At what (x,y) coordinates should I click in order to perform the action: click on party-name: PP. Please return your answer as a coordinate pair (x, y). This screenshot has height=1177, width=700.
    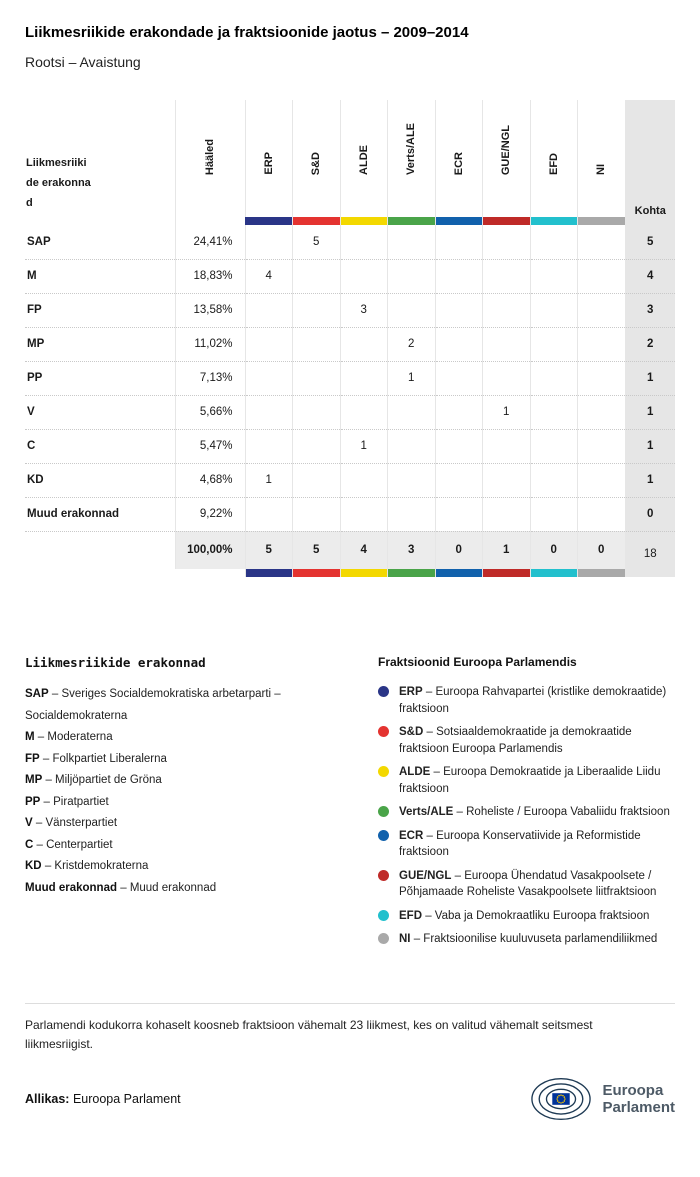
    Looking at the image, I should click on (100, 378).